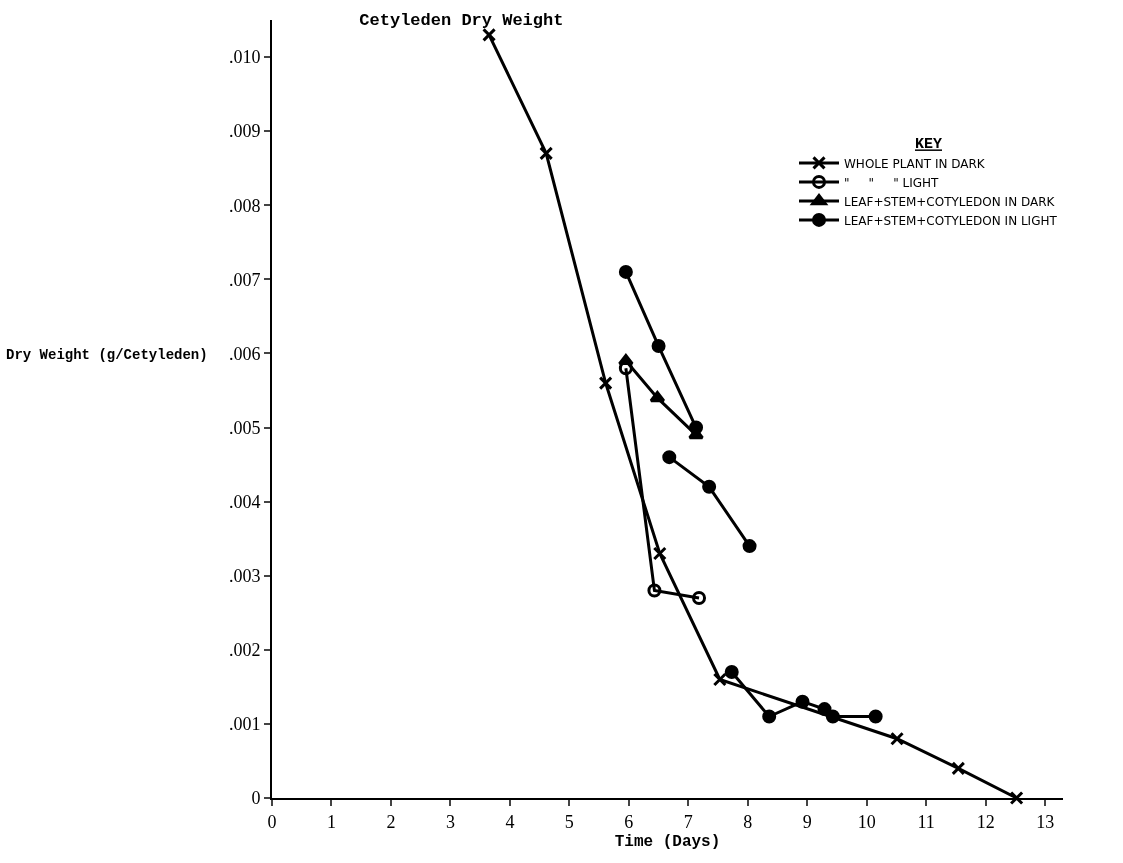  What do you see at coordinates (256, 798) in the screenshot?
I see `y-tick-label: 0` at bounding box center [256, 798].